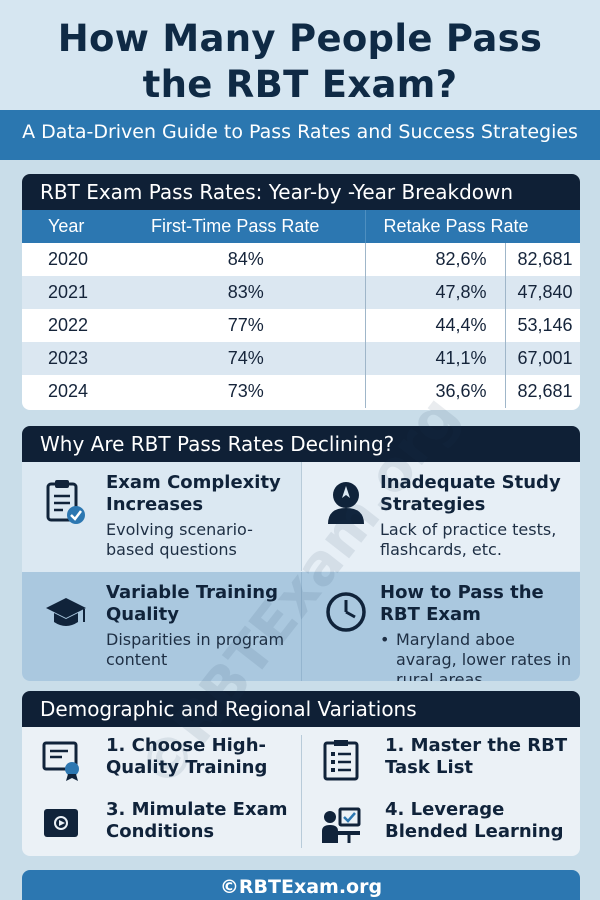 The height and width of the screenshot is (900, 600). I want to click on column-header-retake: Retake Pass Rate, so click(472, 226).